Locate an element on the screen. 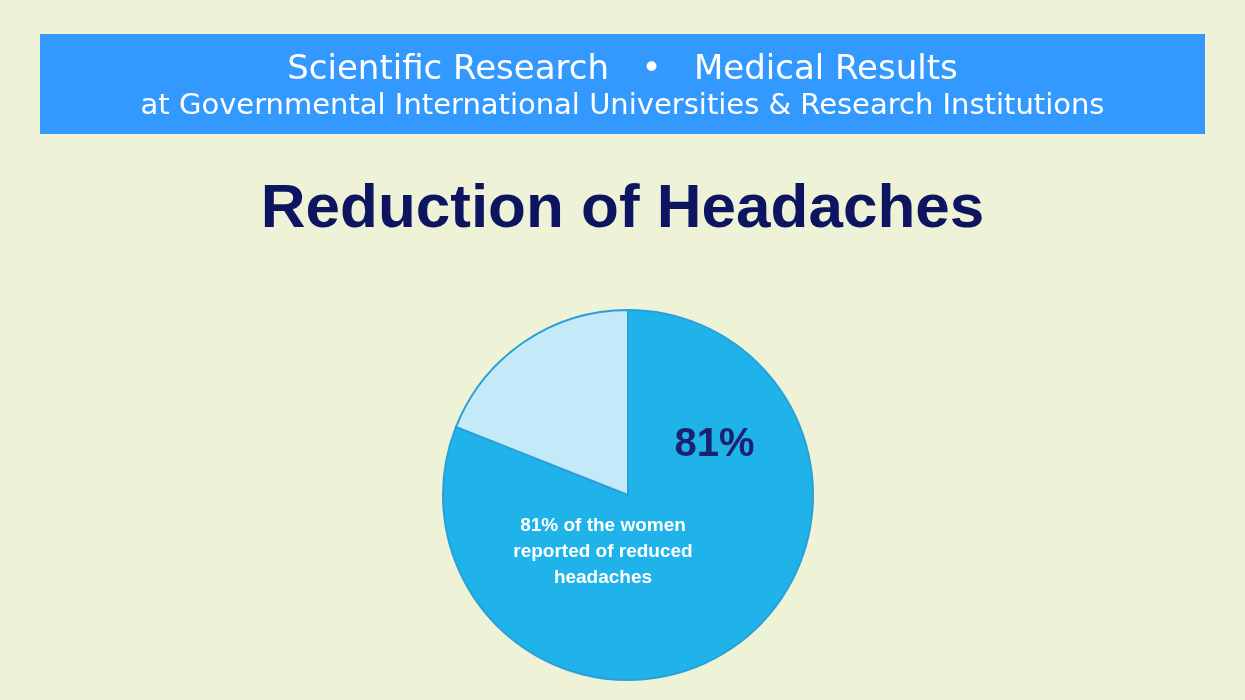 Image resolution: width=1245 pixels, height=700 pixels. text: Scientific Research • Medical Results is located at coordinates (622, 67).